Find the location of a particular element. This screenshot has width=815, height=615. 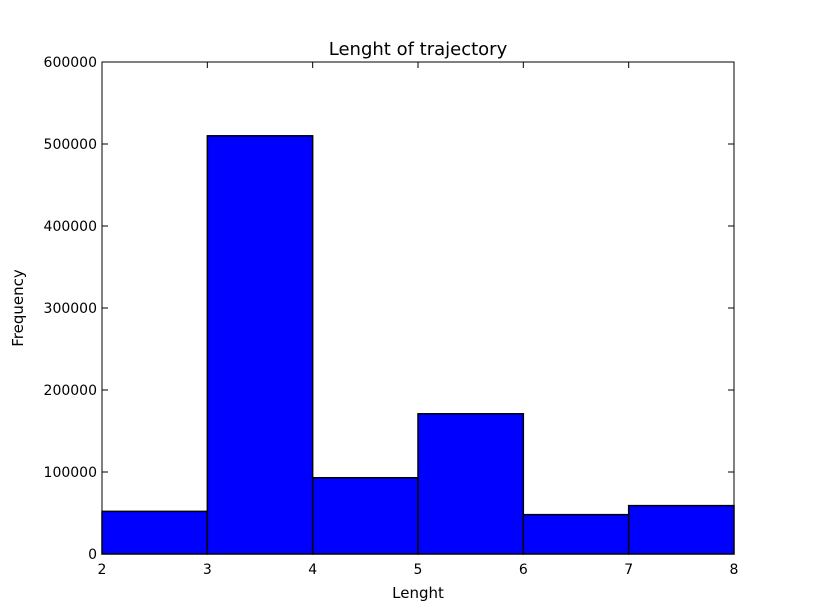

y-tick-label-4: 400000 is located at coordinates (70, 227).